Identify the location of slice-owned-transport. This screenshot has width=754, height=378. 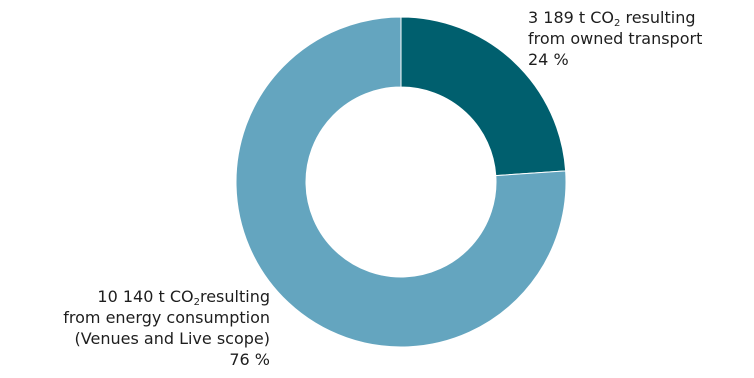
(483, 96).